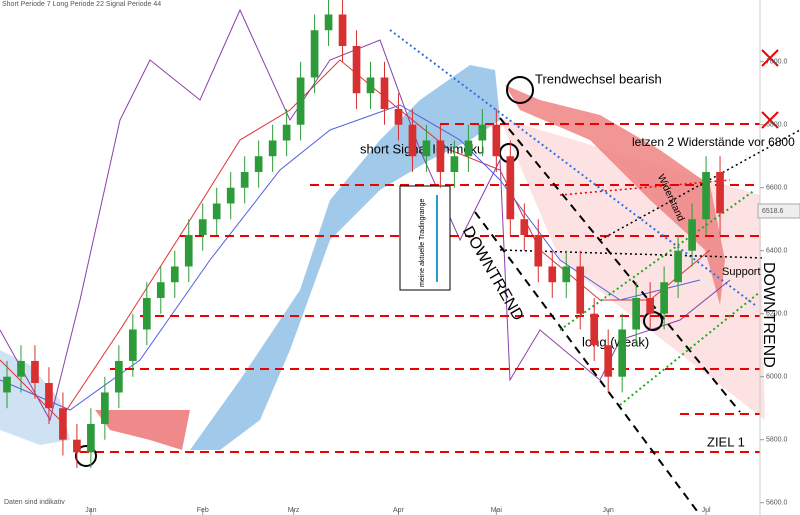 This screenshot has width=800, height=515. I want to click on annotation: meine aktuelle Tradingrange, so click(422, 243).